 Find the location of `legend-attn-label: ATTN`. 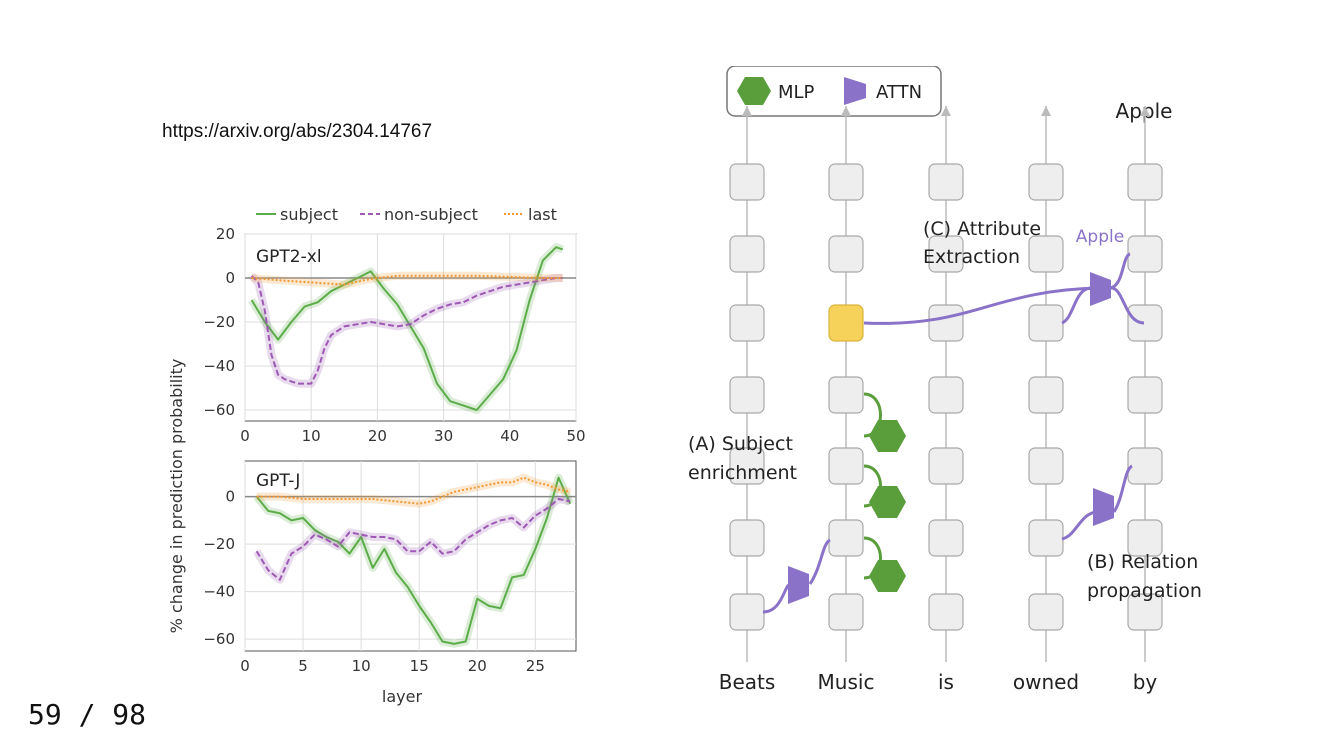

legend-attn-label: ATTN is located at coordinates (899, 92).